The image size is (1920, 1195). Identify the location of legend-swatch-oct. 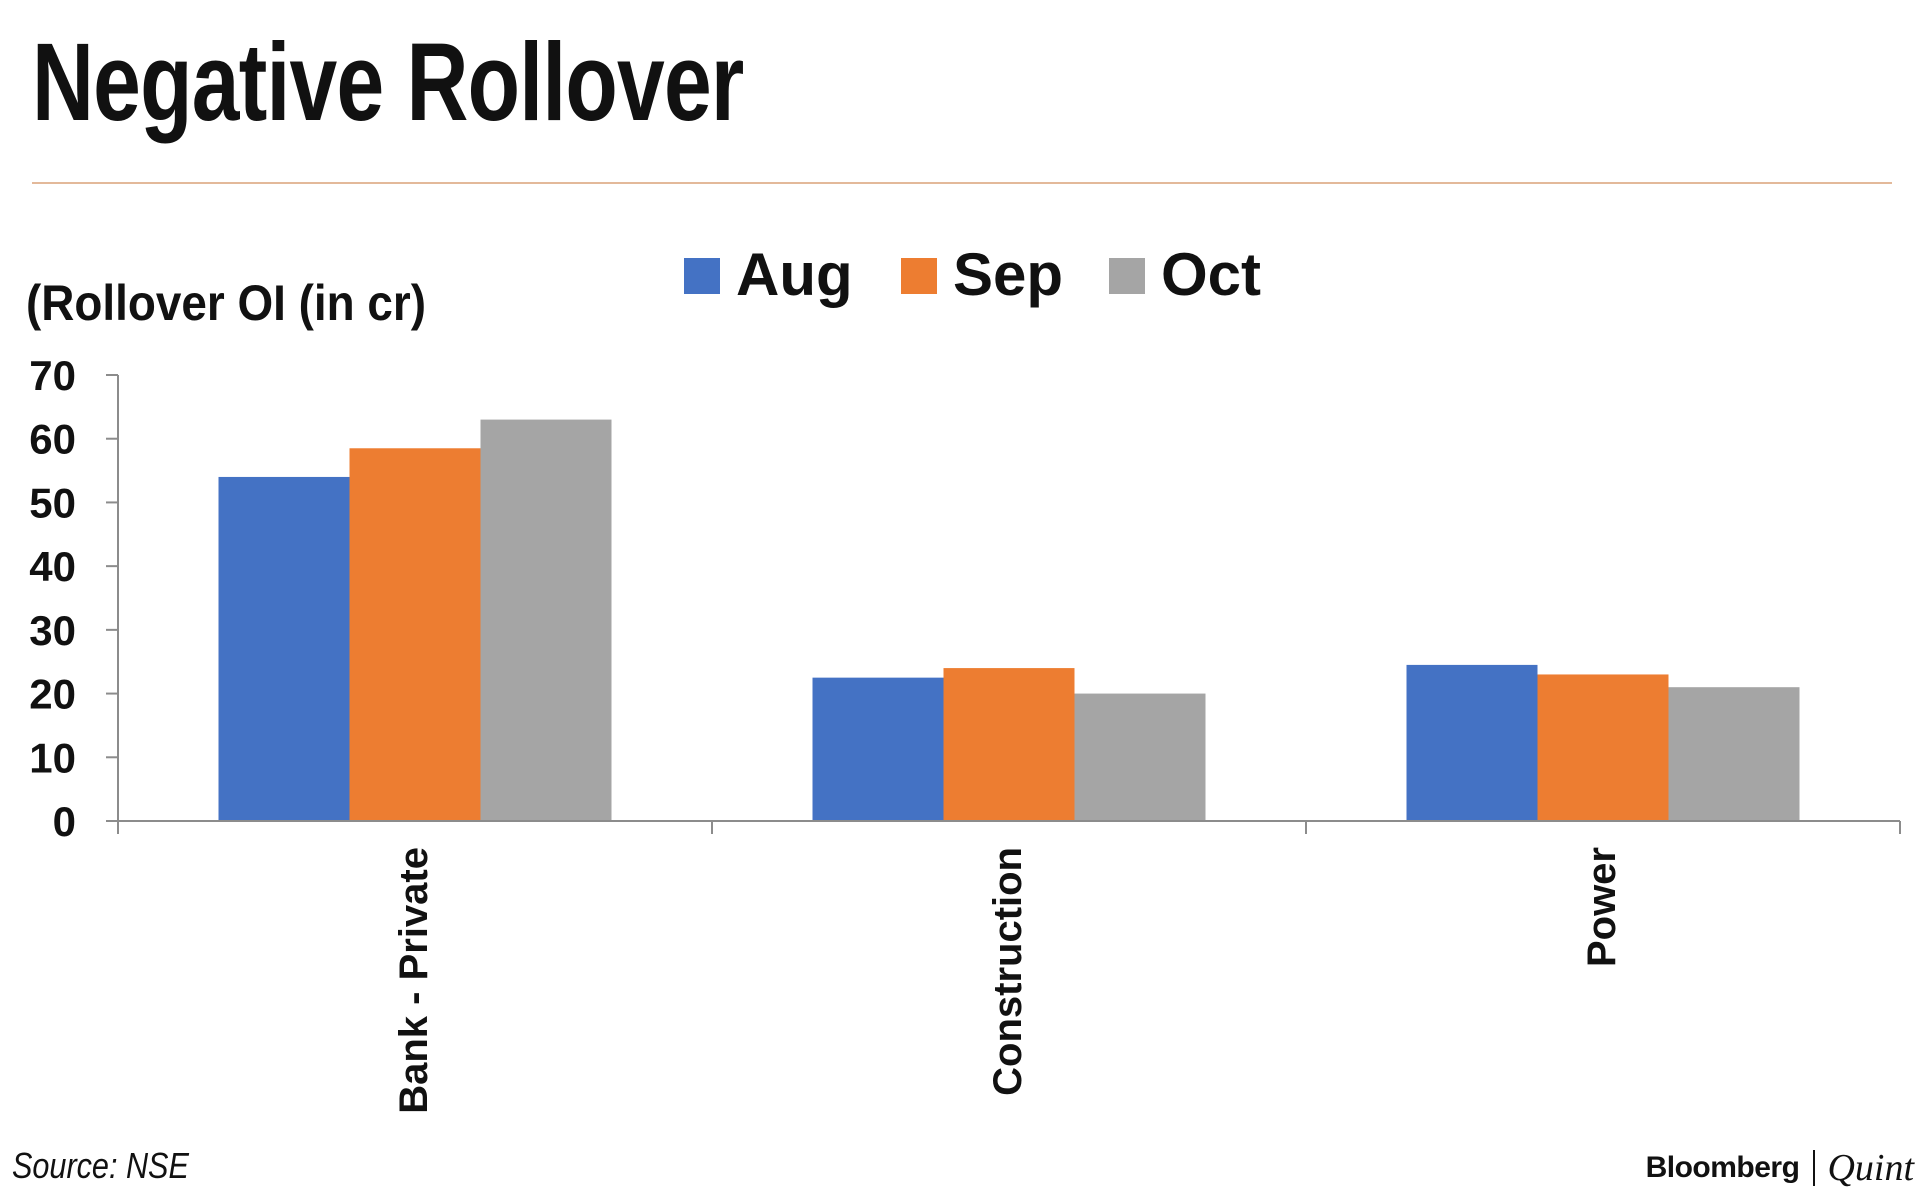
(1127, 276).